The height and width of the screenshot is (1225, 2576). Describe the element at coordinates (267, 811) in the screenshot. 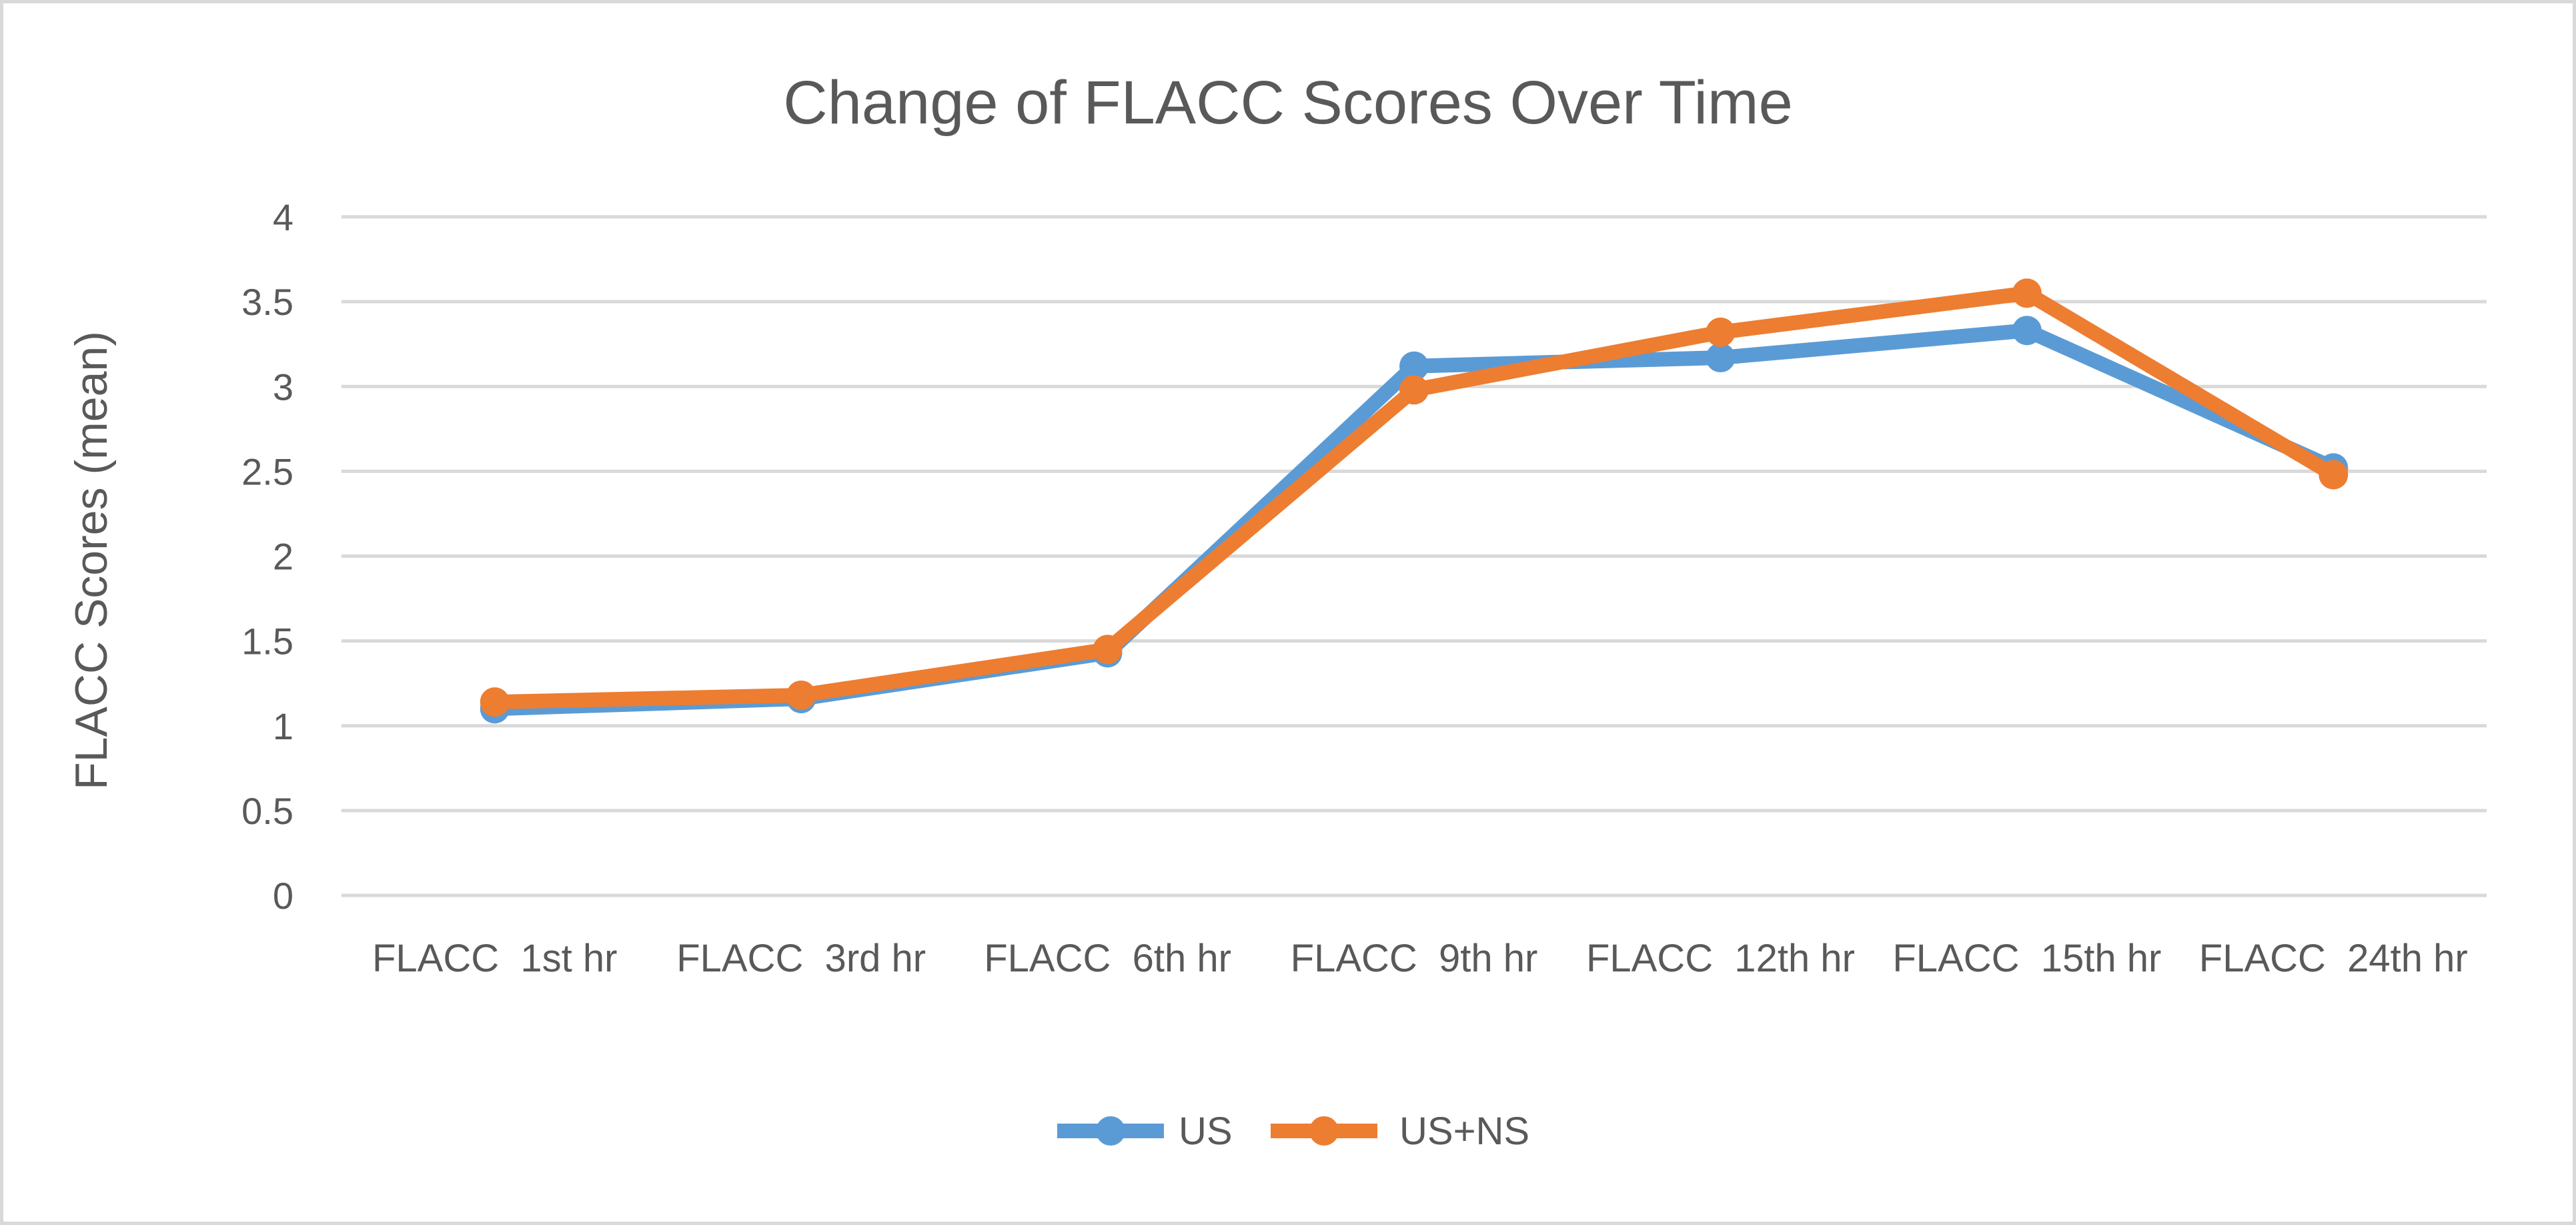

I see `y-tick-label: 0.5` at that location.